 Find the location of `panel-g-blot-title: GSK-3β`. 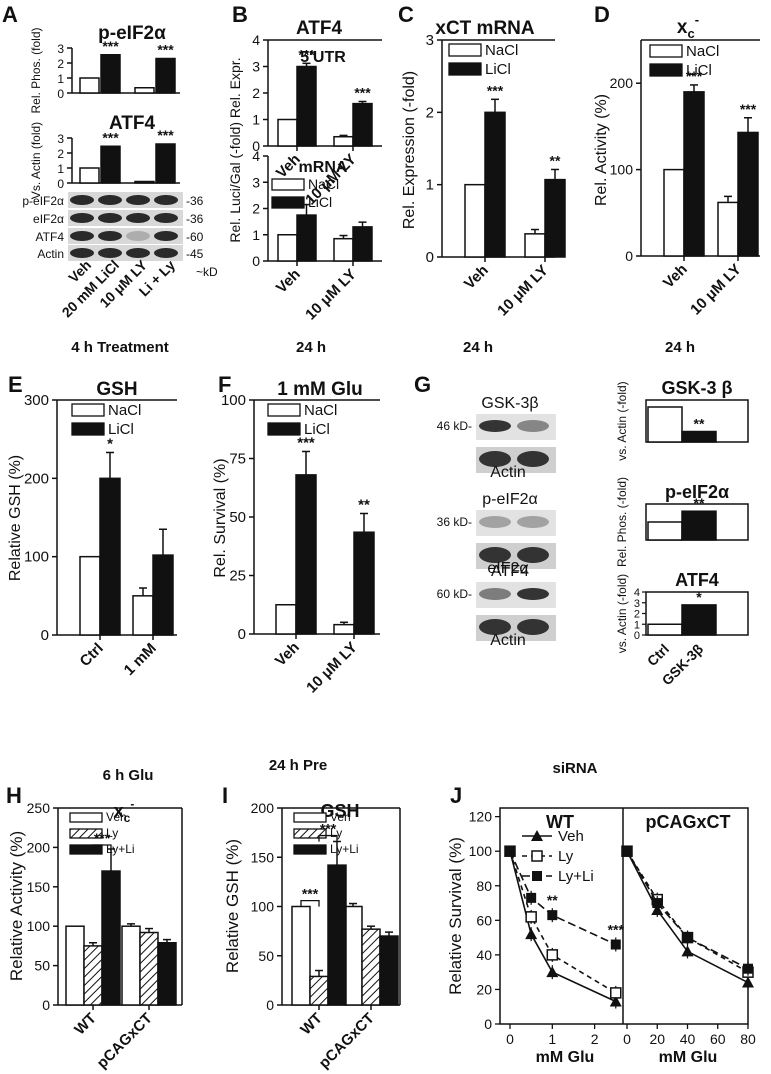

panel-g-blot-title: GSK-3β is located at coordinates (509, 403).